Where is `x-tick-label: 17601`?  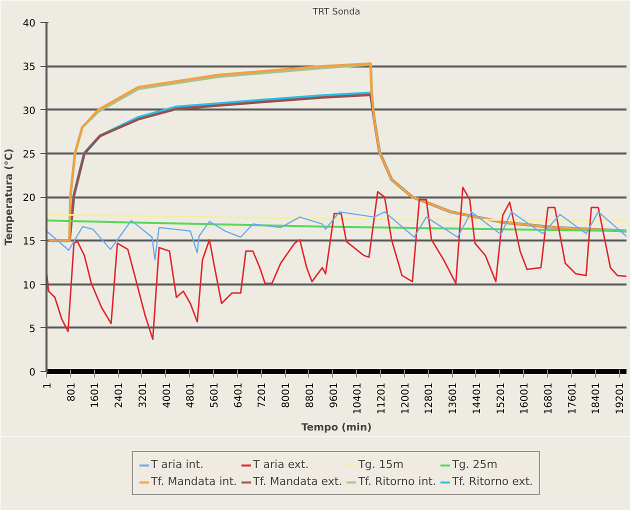 x-tick-label: 17601 is located at coordinates (572, 398).